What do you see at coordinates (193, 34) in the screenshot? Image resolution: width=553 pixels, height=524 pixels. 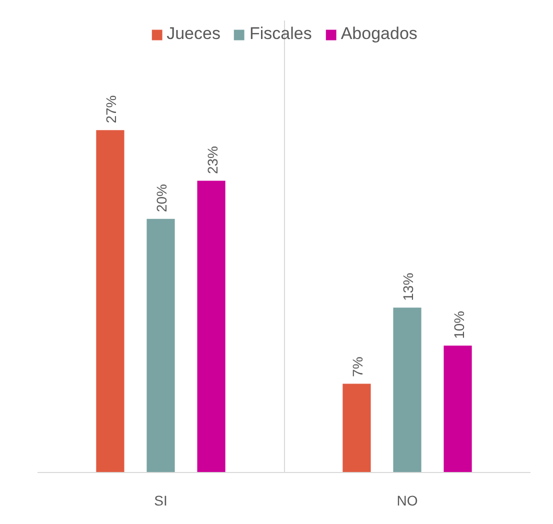 I see `legend-label: Jueces` at bounding box center [193, 34].